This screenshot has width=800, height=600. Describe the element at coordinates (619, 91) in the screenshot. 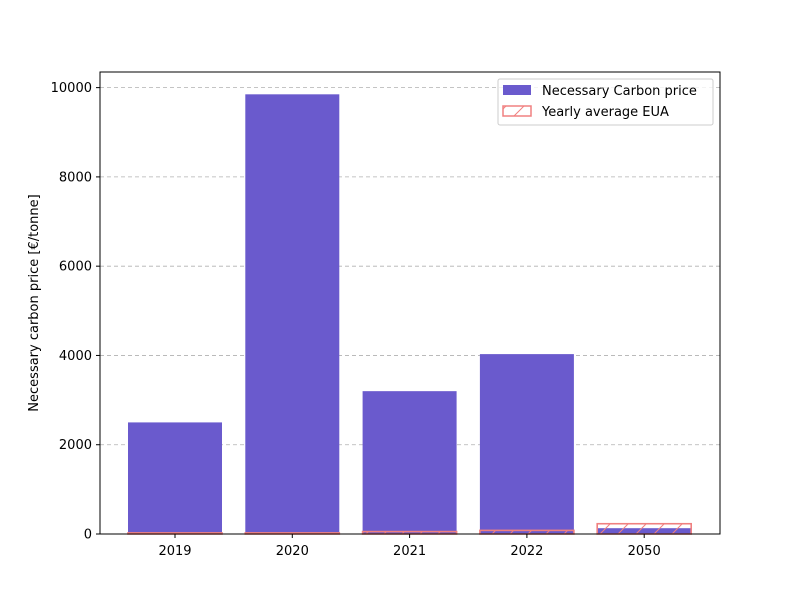

I see `legend-label-necessary: Necessary Carbon price` at that location.